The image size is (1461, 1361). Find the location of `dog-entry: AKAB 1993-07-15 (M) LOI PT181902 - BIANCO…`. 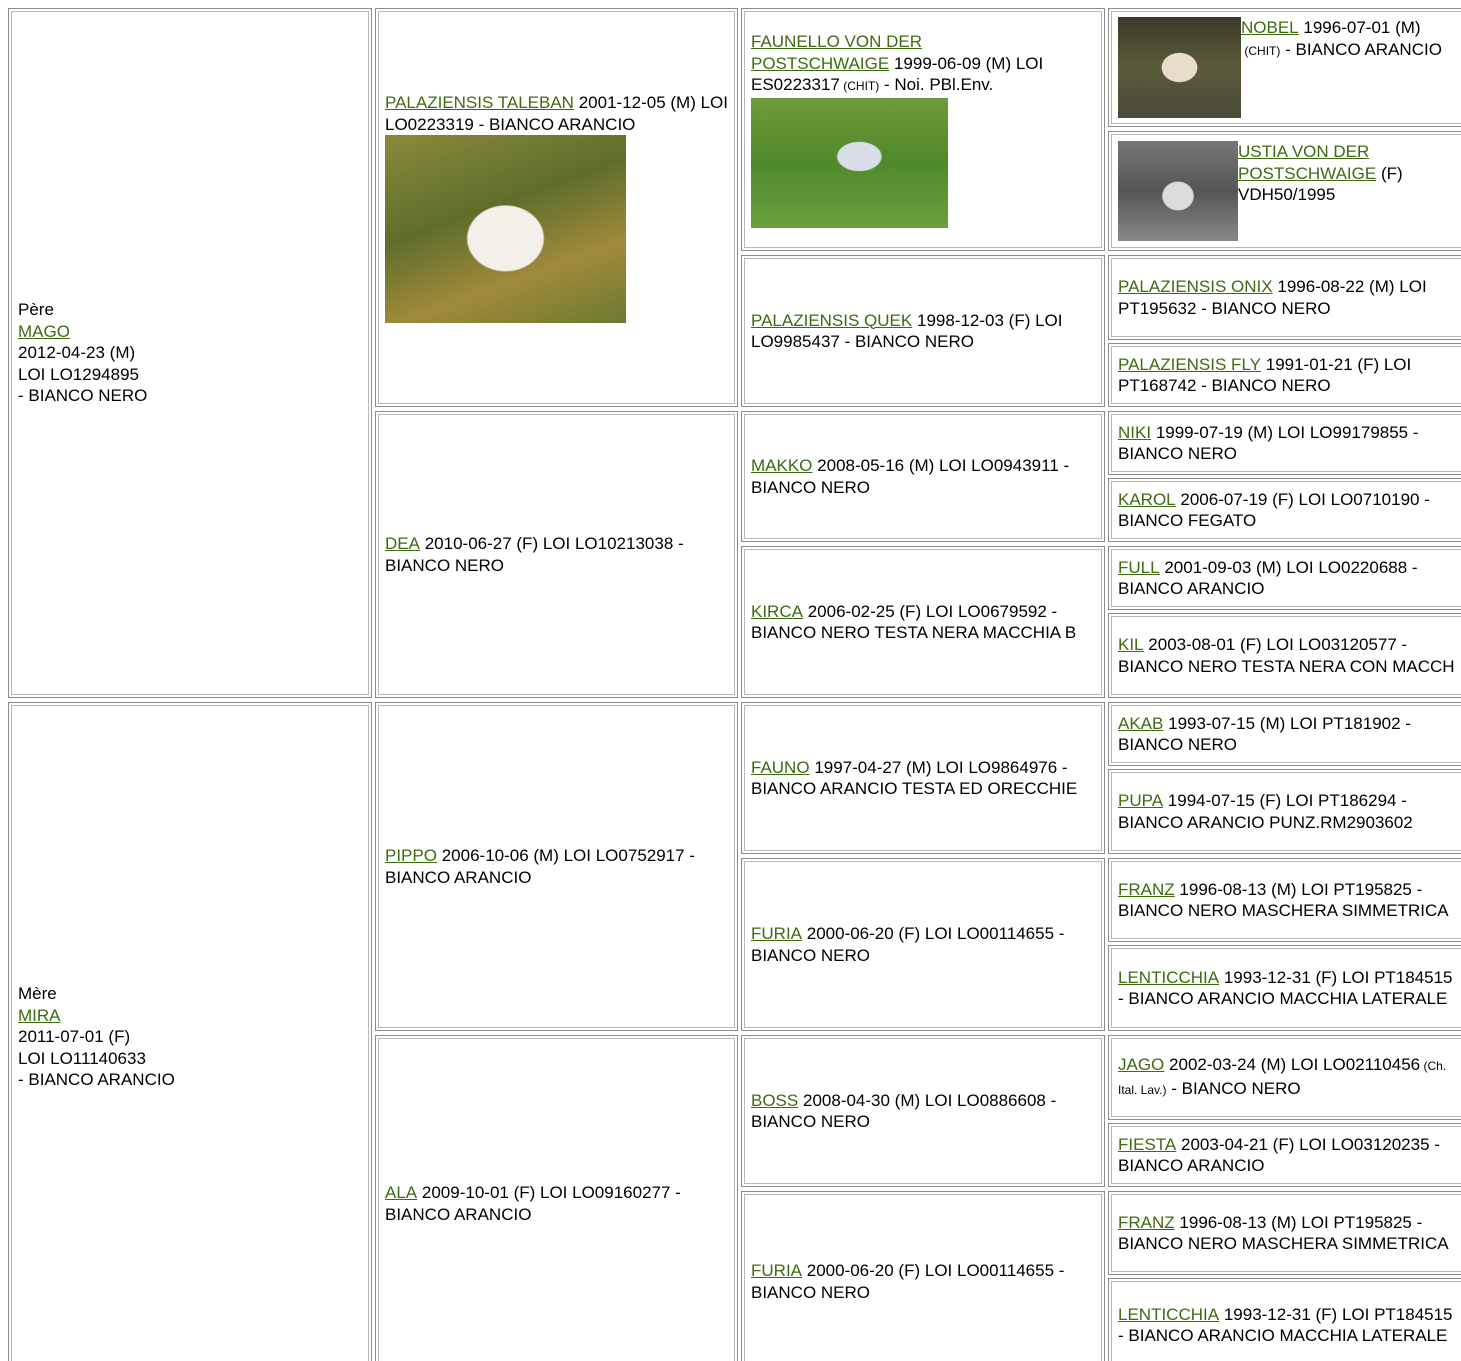

dog-entry: AKAB 1993-07-15 (M) LOI PT181902 - BIANCO… is located at coordinates (1289, 734).